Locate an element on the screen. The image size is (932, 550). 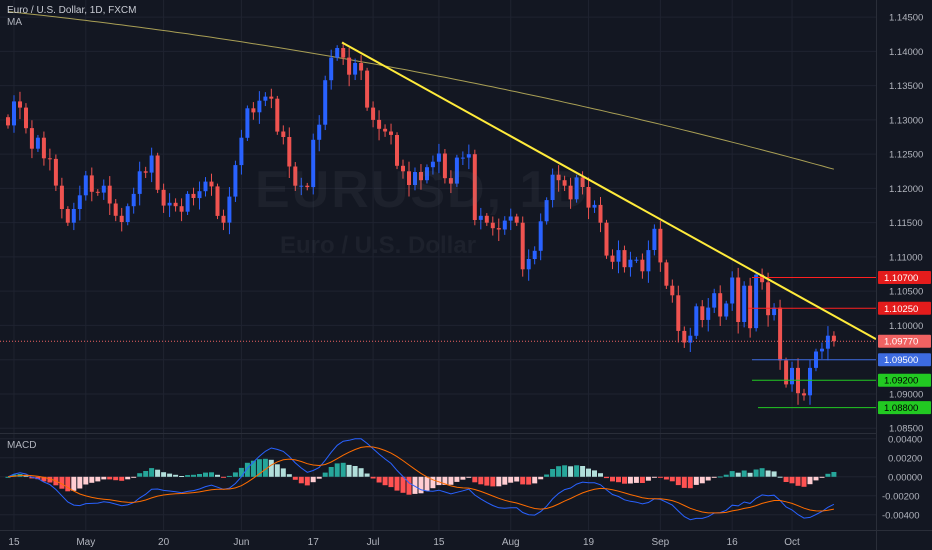
time-axis-tick-label: 15 is located at coordinates (14, 542).